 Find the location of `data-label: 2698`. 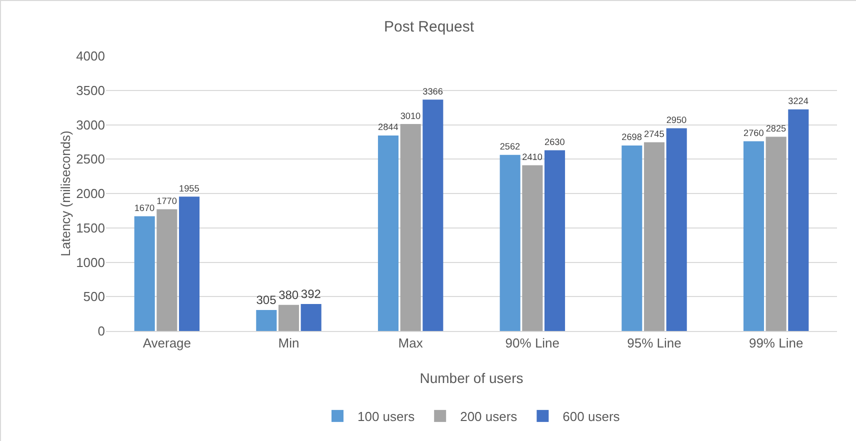

data-label: 2698 is located at coordinates (632, 137).